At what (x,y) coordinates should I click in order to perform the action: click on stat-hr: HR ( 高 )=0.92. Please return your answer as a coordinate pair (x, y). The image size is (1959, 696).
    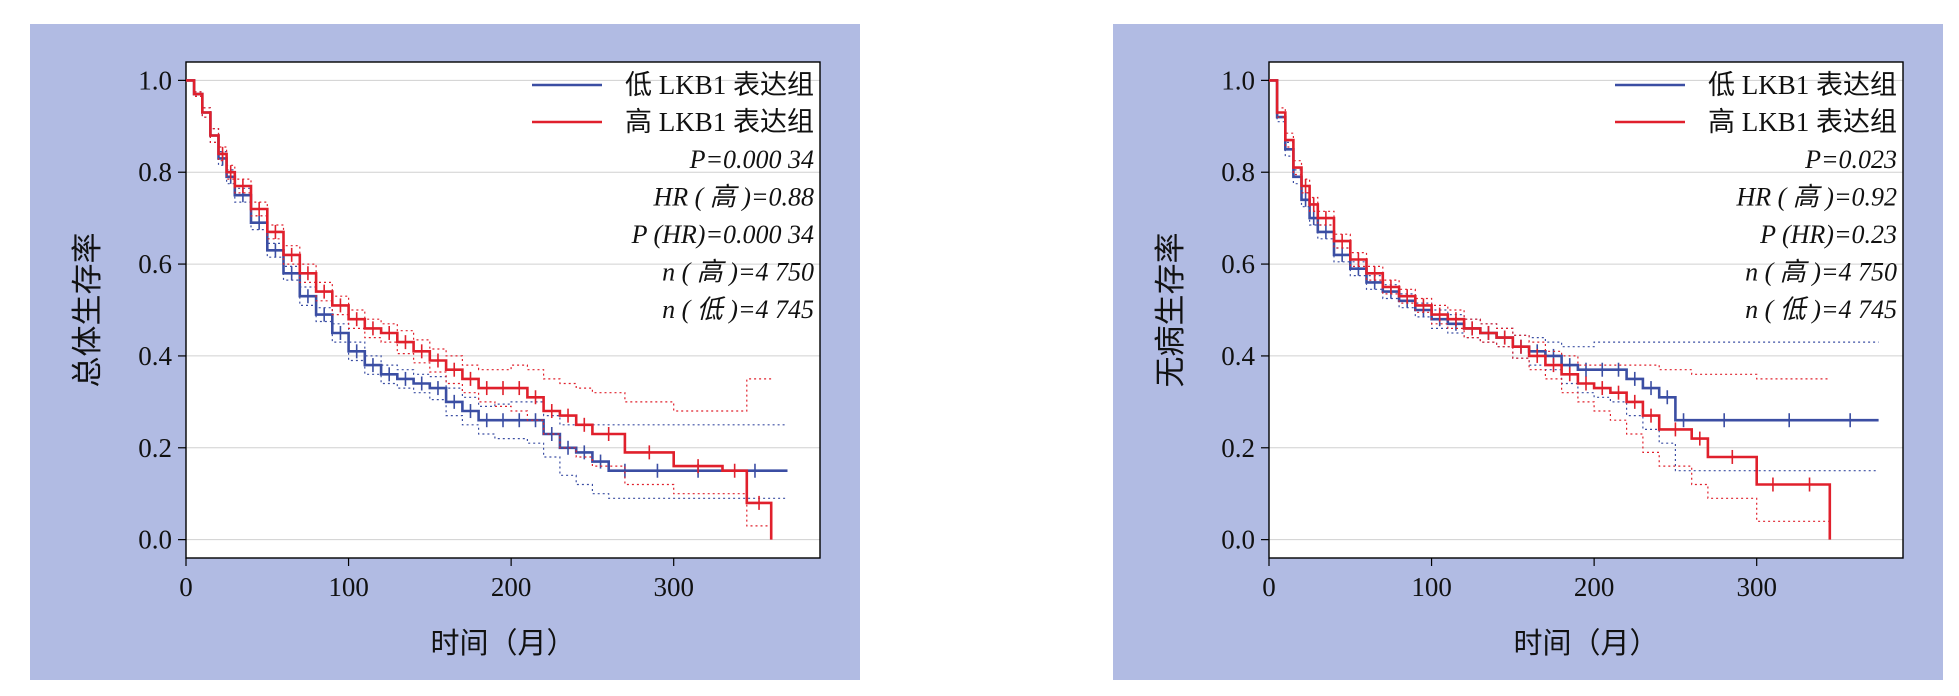
    Looking at the image, I should click on (1816, 197).